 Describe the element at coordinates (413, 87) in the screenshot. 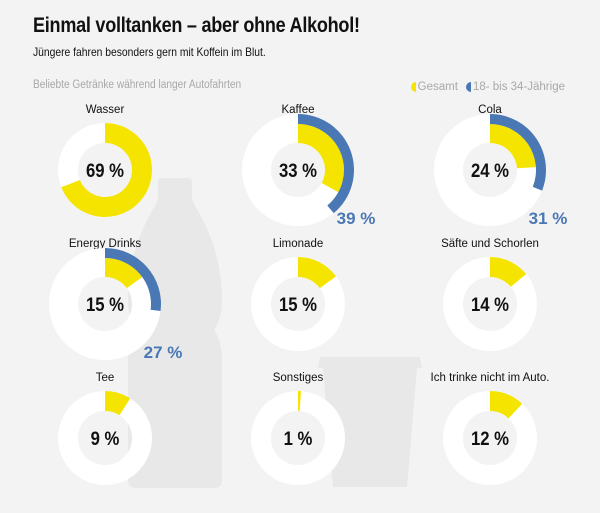

I see `legend-swatch-total-icon` at that location.